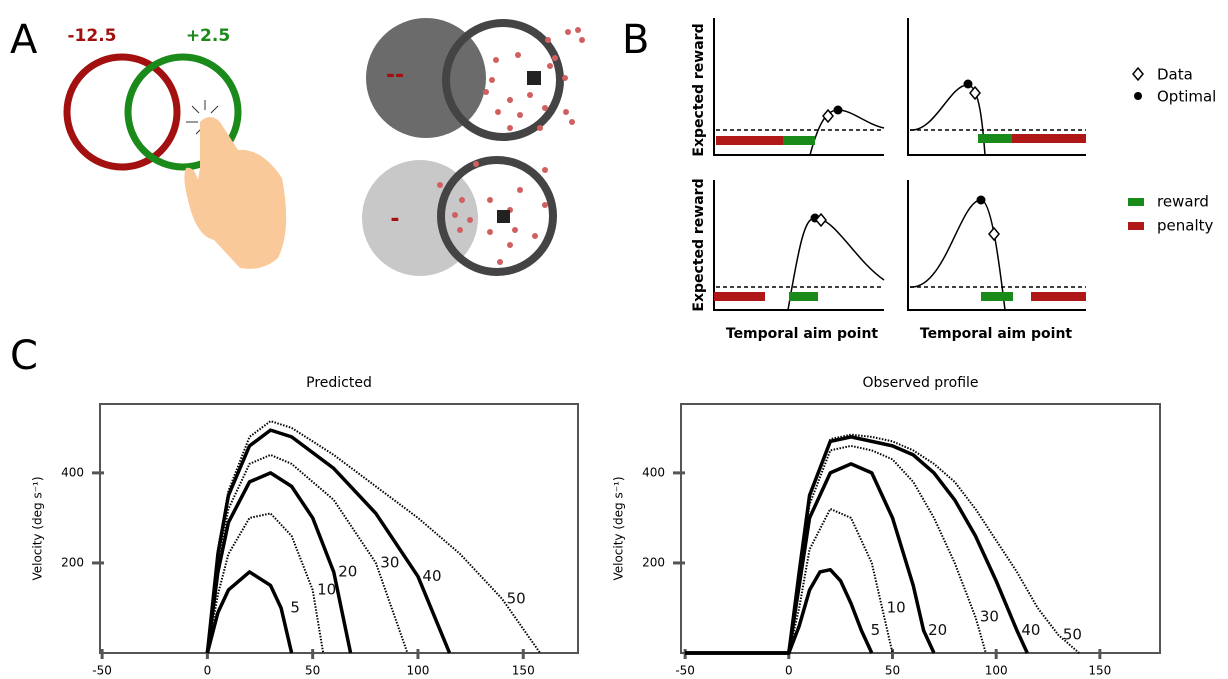 This screenshot has width=1228, height=679. Describe the element at coordinates (635, 40) in the screenshot. I see `panel-label: B` at that location.